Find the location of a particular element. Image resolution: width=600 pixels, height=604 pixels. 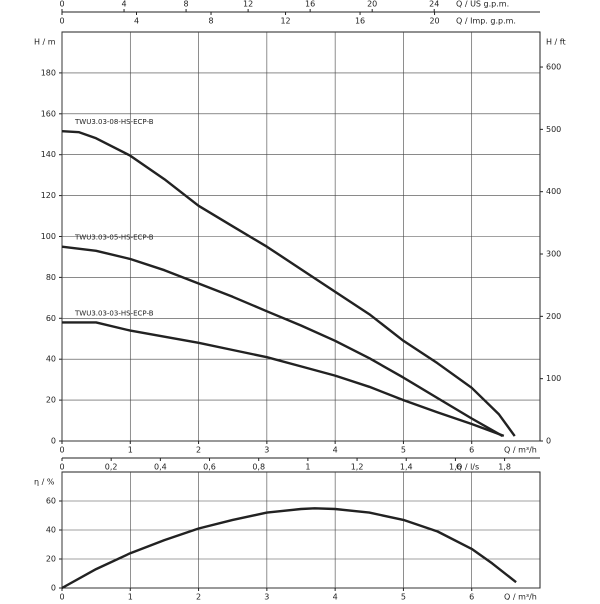

y-tick-label: 120 is located at coordinates (48, 195).